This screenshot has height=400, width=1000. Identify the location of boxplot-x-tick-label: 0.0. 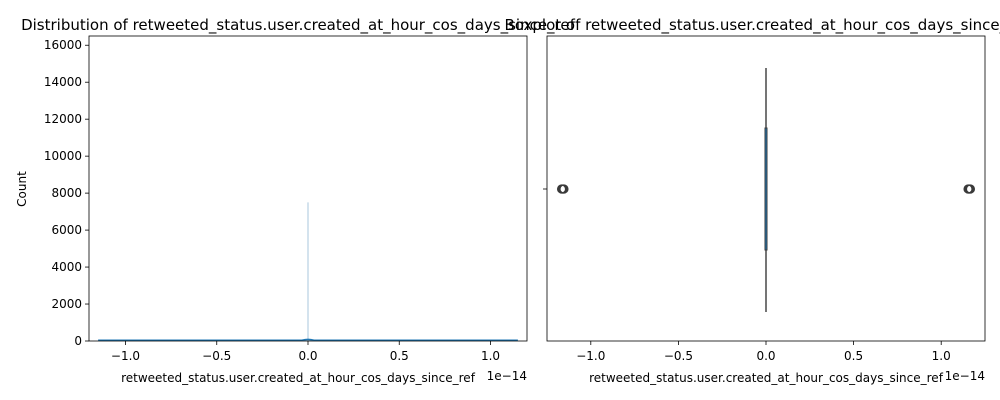
(765, 356).